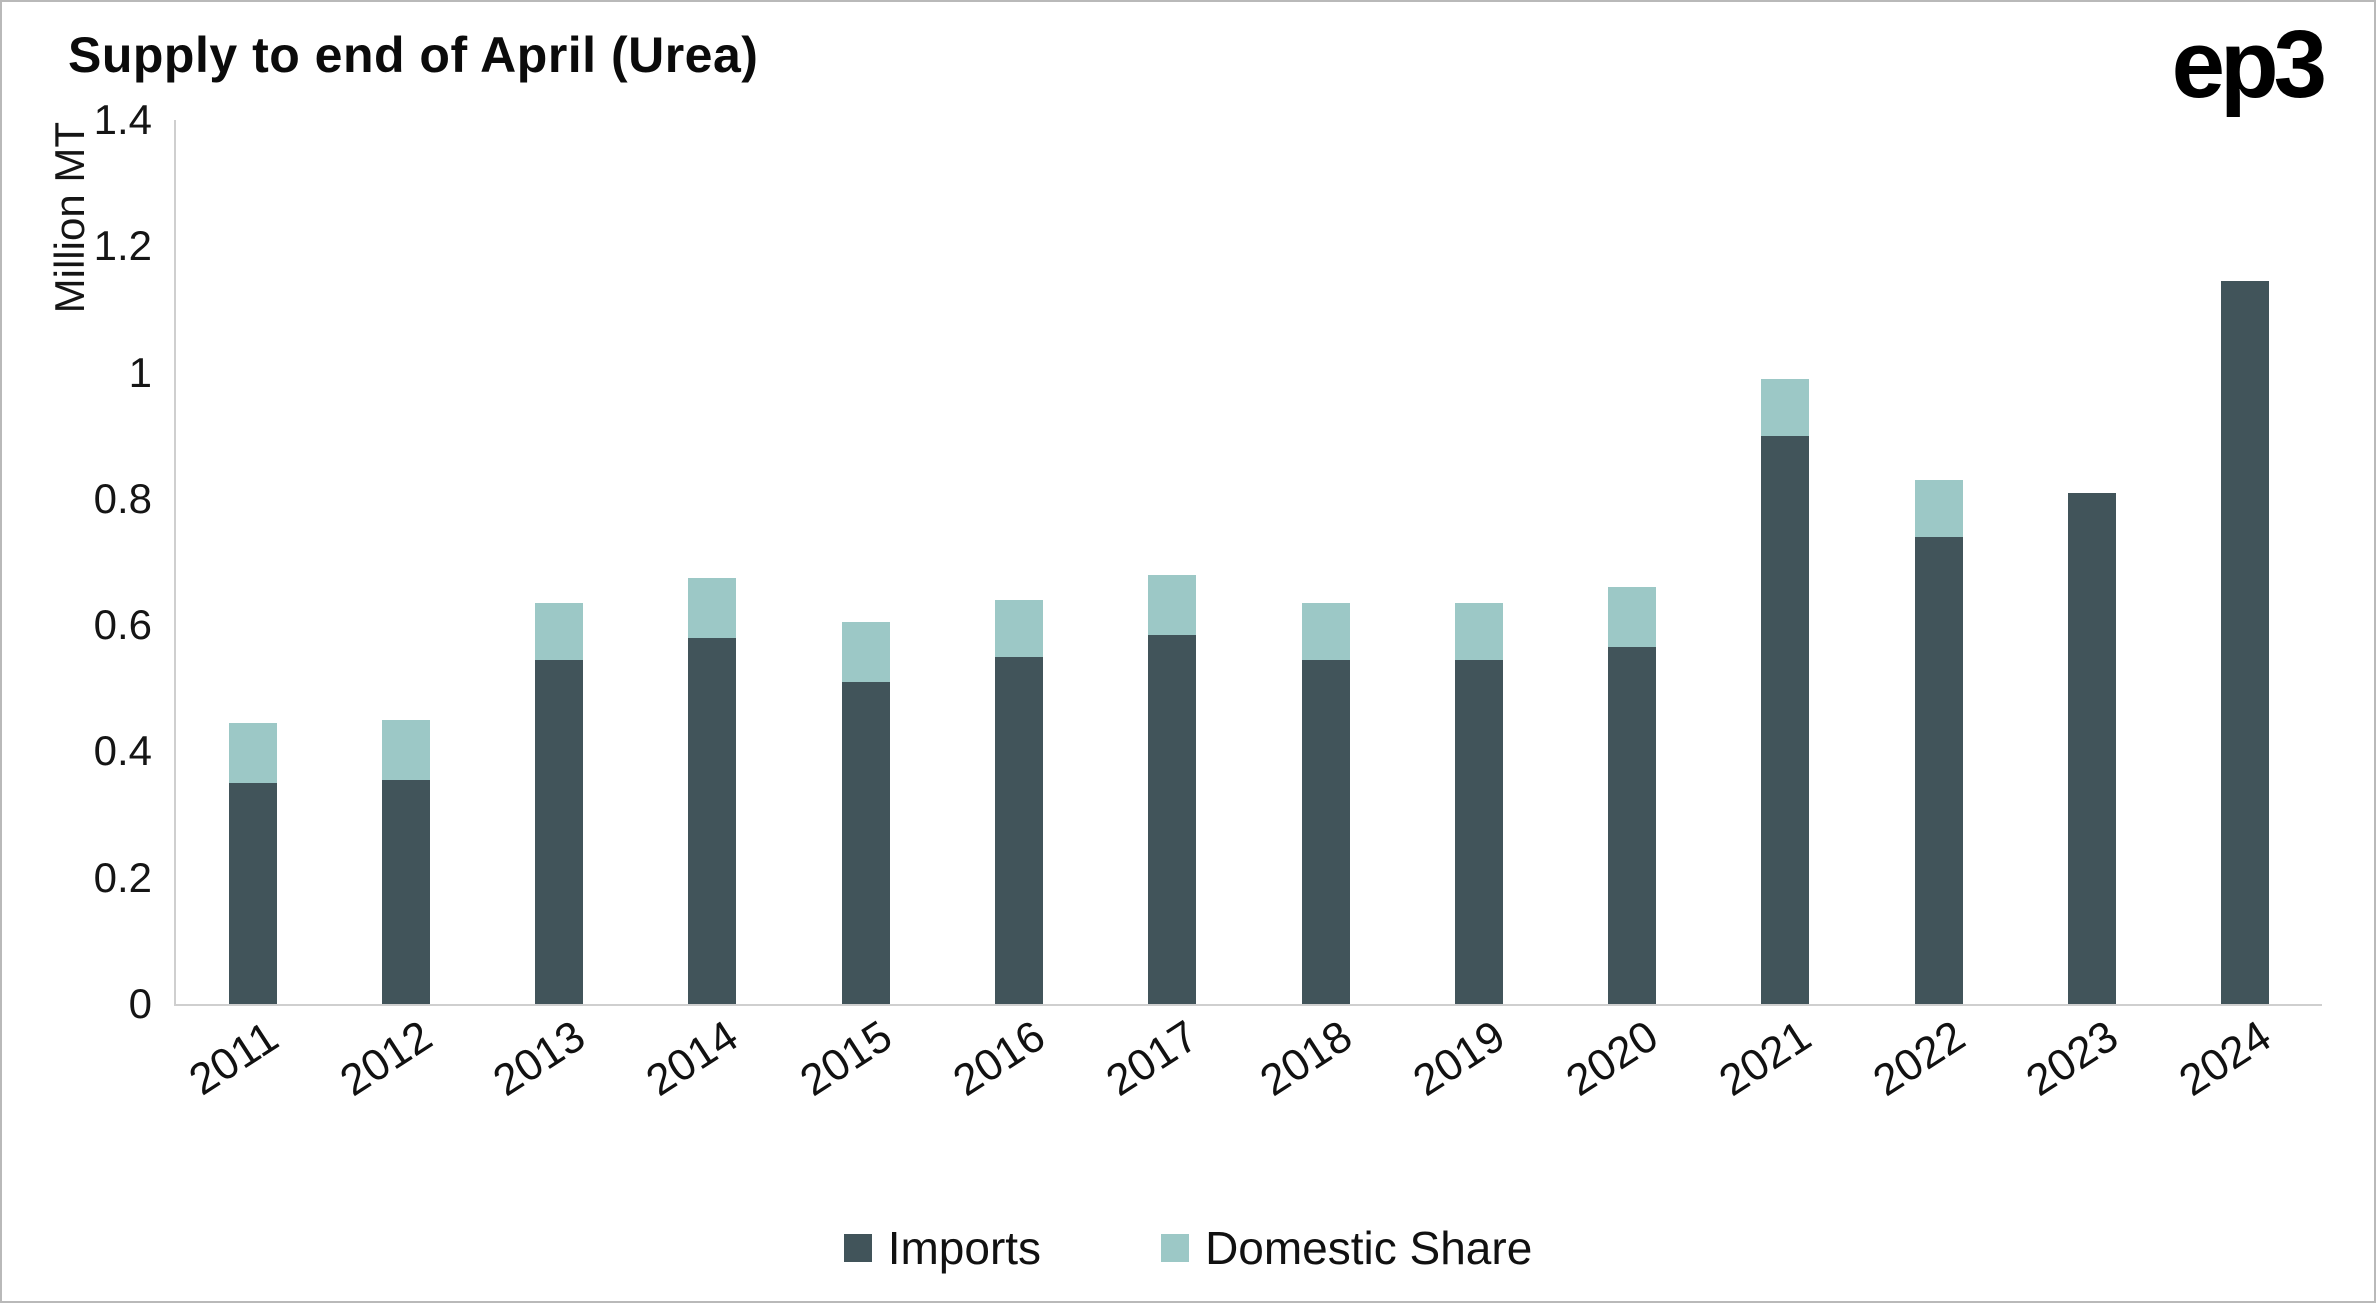 The image size is (2376, 1303). I want to click on bar-2014, so click(712, 562).